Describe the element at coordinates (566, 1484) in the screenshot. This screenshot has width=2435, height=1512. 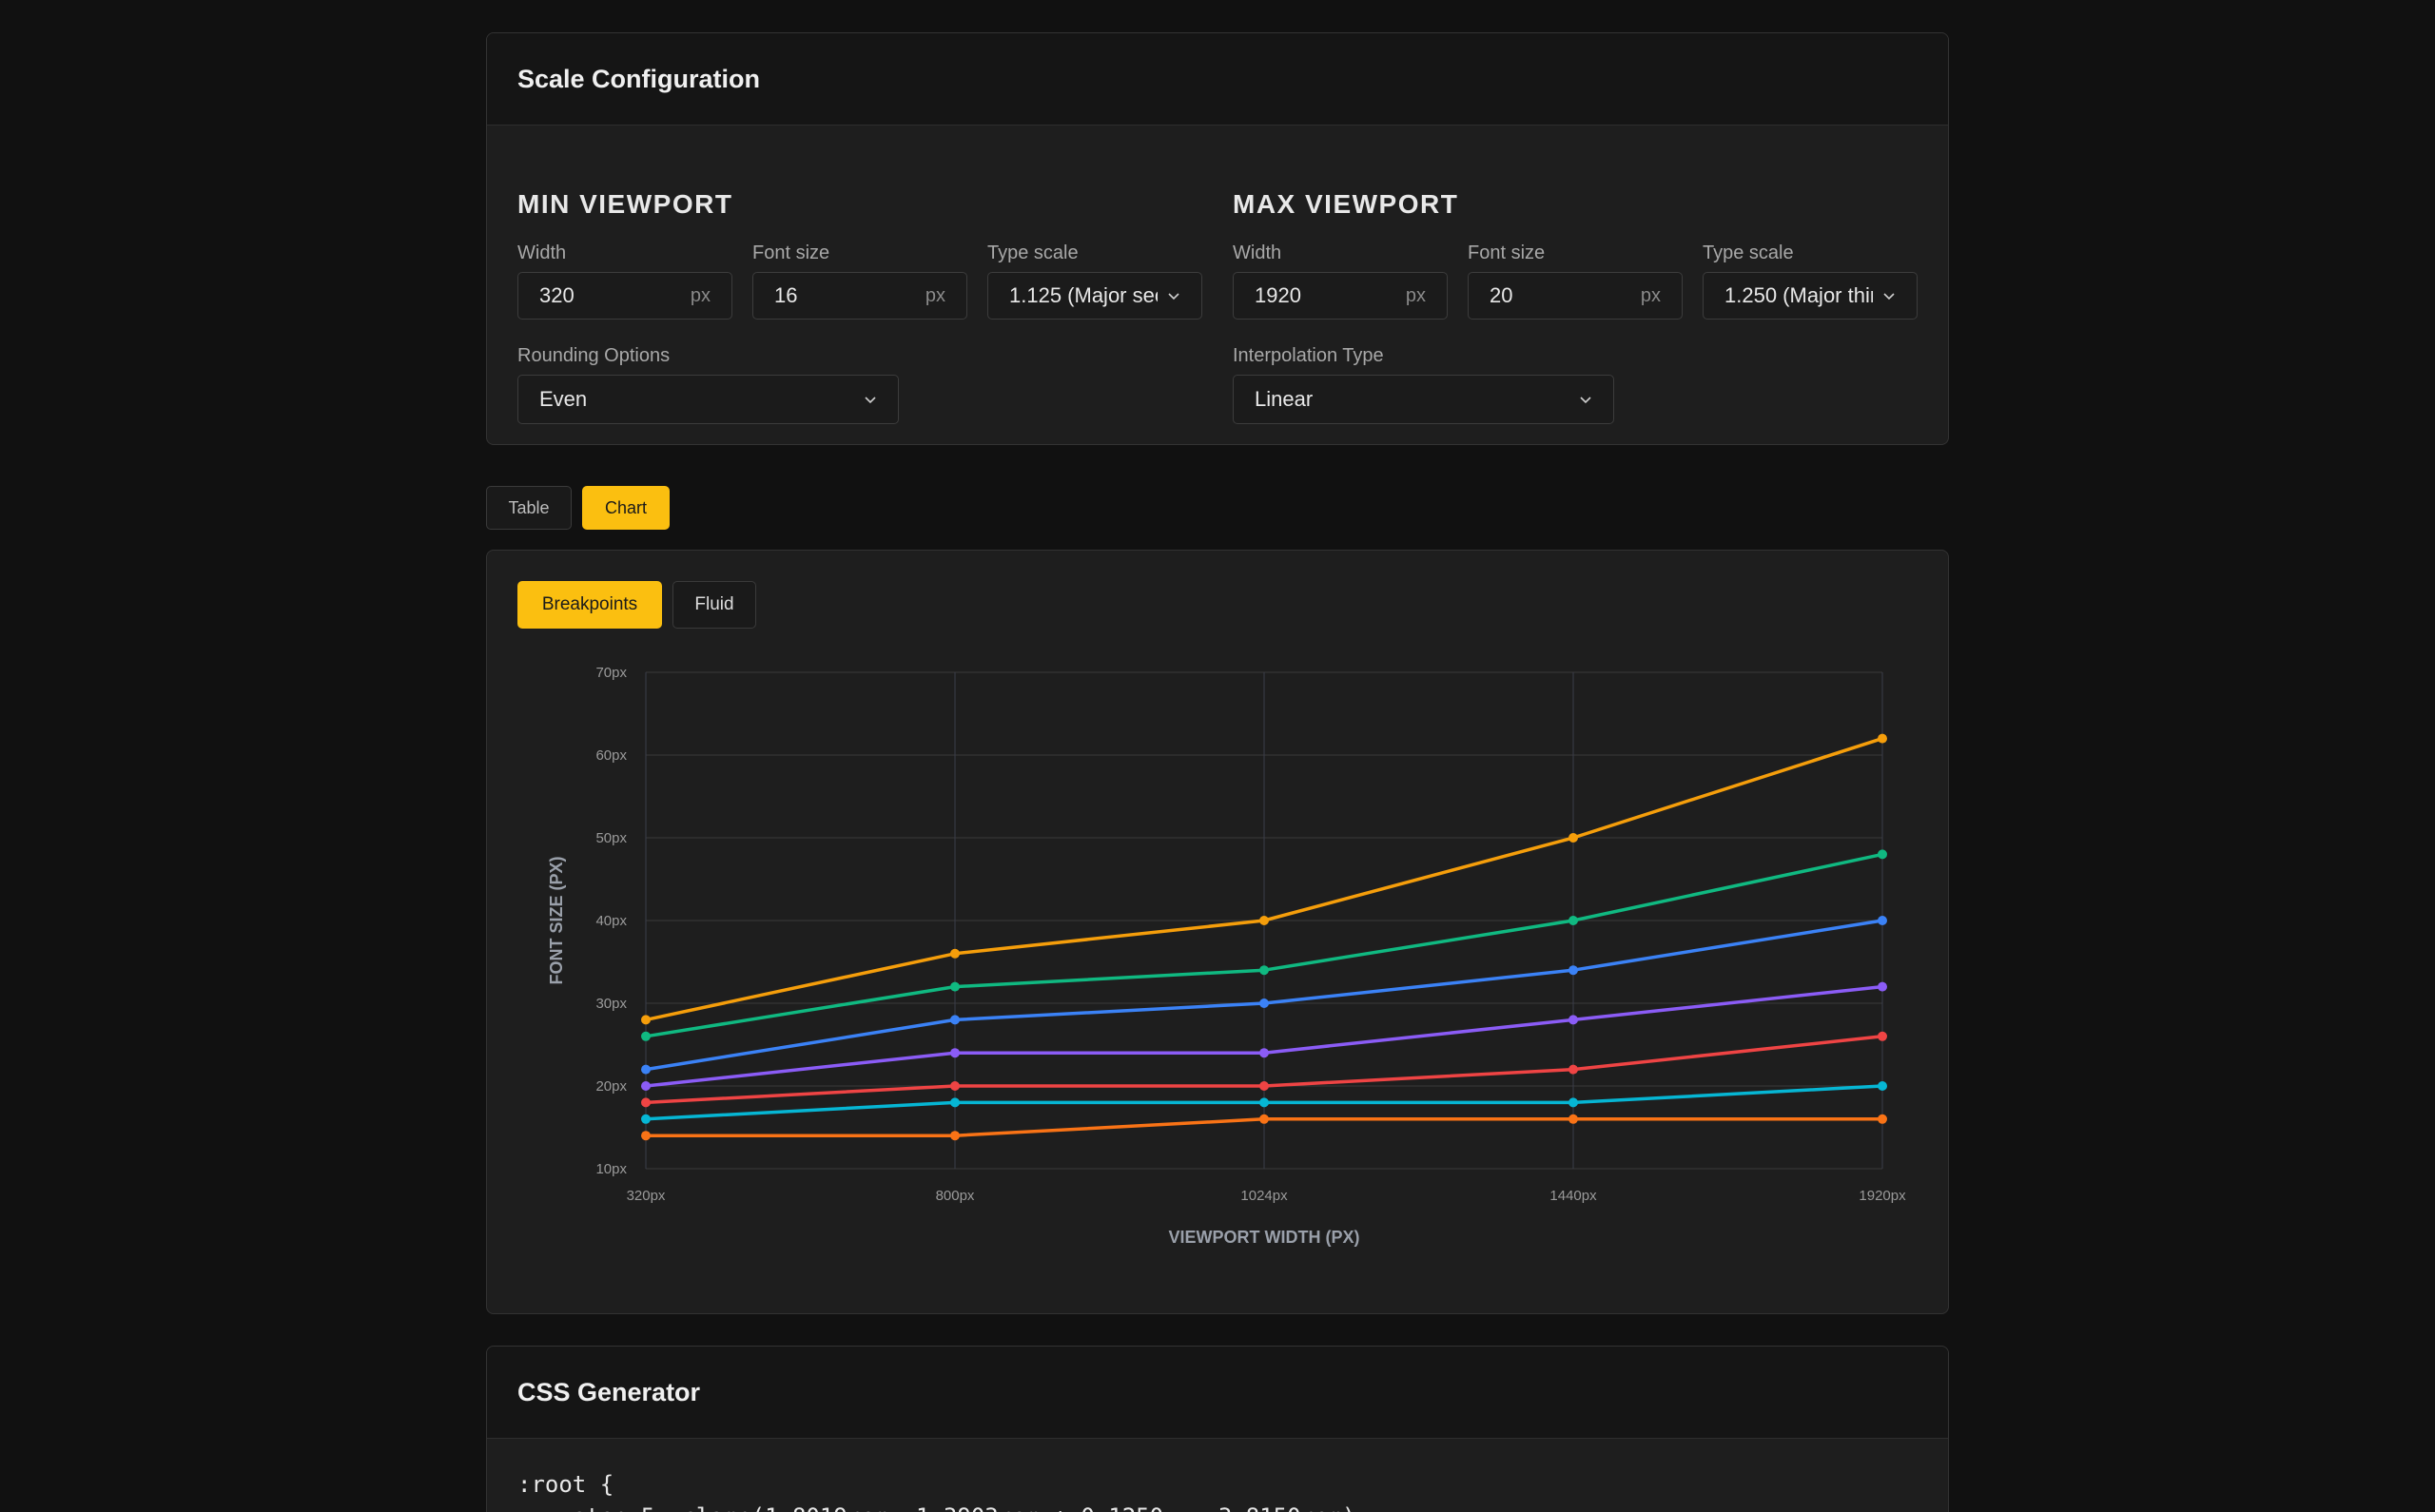
I see `css-code-line: :root {` at that location.